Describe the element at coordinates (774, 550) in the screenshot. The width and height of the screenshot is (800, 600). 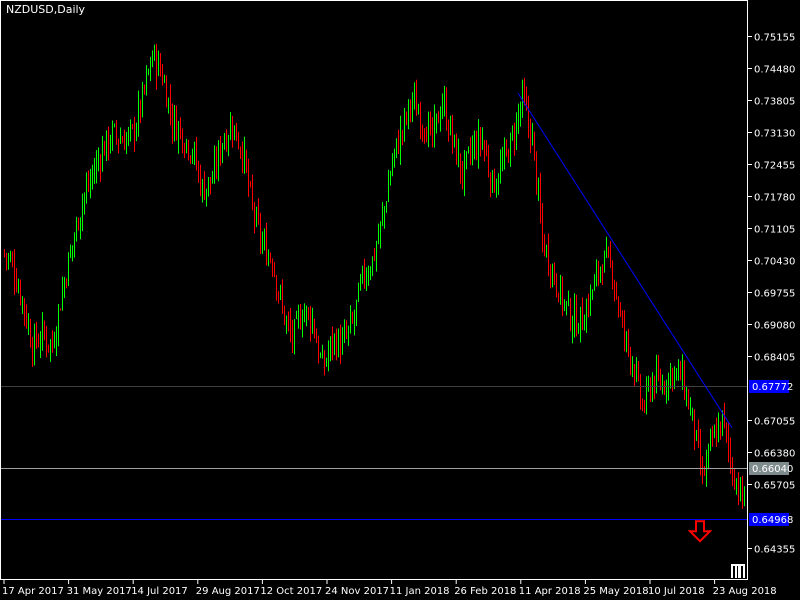
I see `y-tick-label: 0.64355` at that location.